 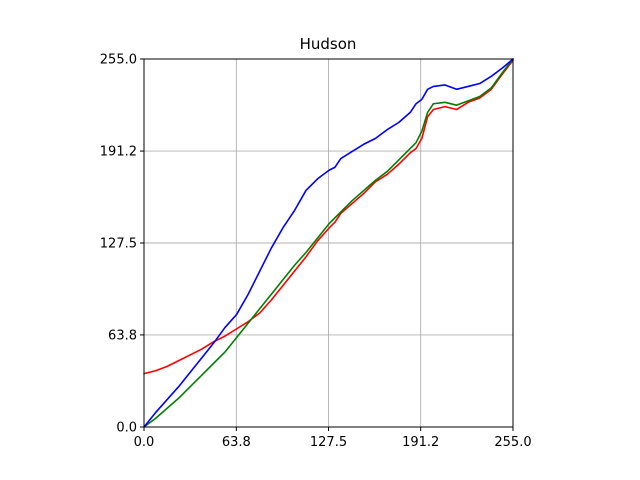 What do you see at coordinates (118, 152) in the screenshot?
I see `y-tick-label-3: 191.2` at bounding box center [118, 152].